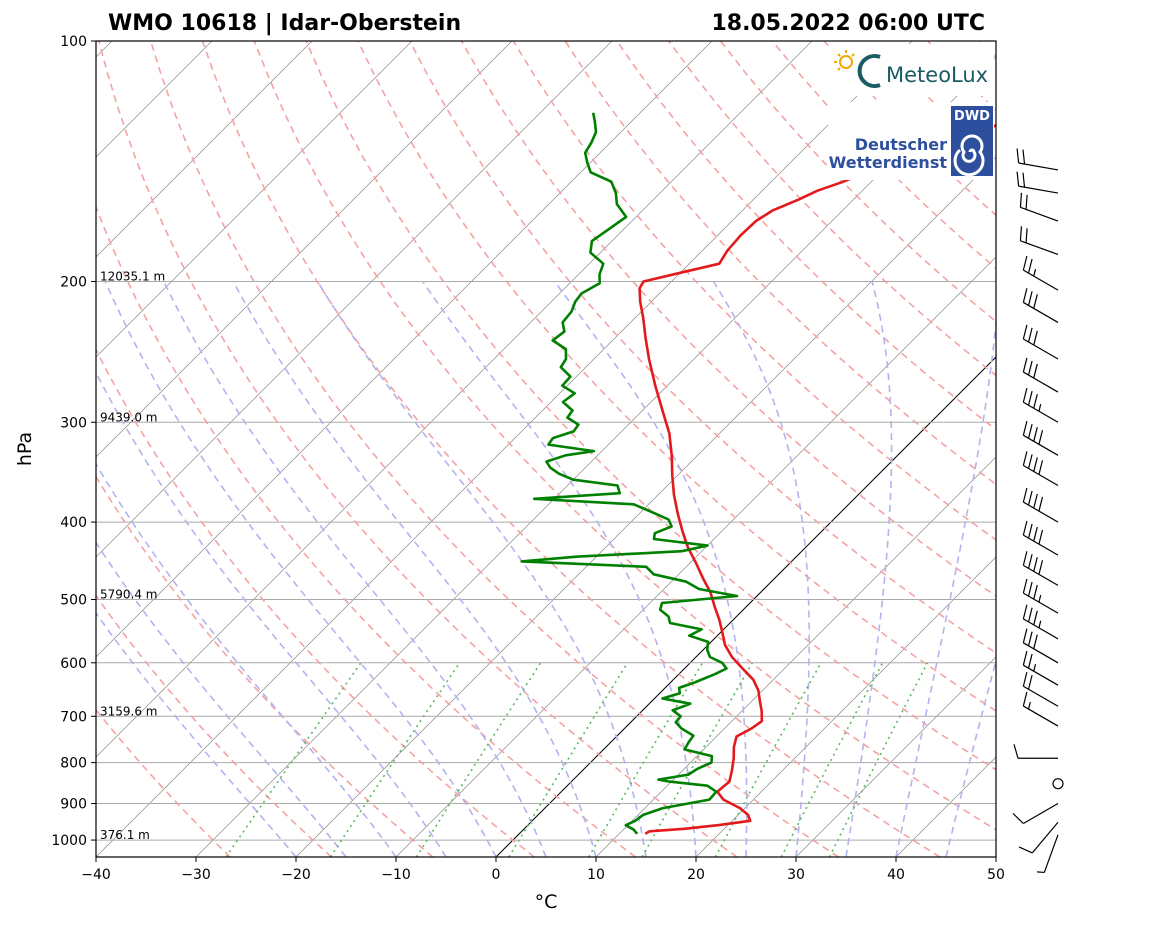  What do you see at coordinates (901, 144) in the screenshot?
I see `dwd-line1: Deutscher` at bounding box center [901, 144].